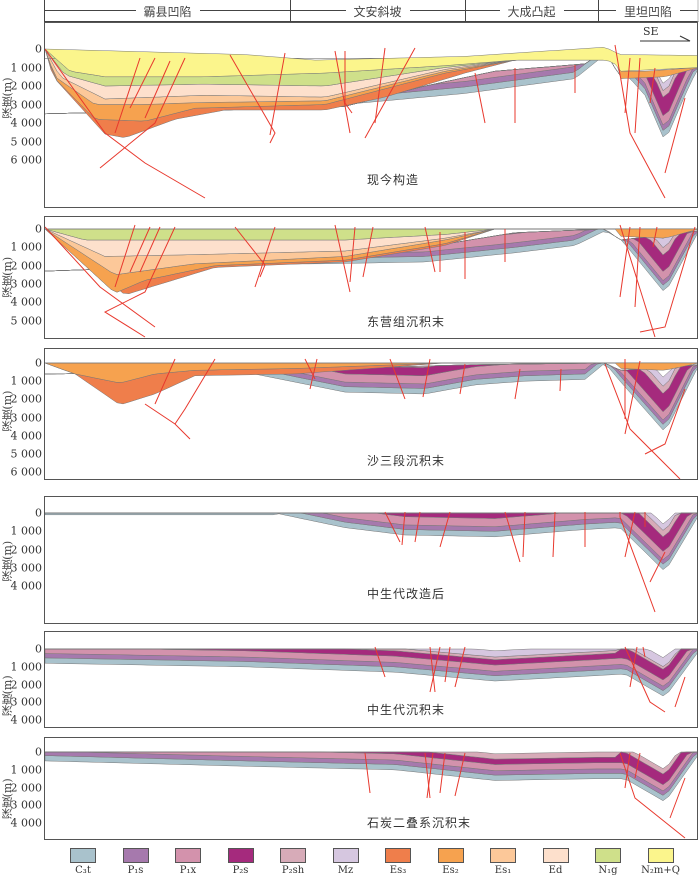 This screenshot has height=882, width=700. Describe the element at coordinates (419, 823) in the screenshot. I see `stage-label: 石炭二叠系沉积末` at that location.